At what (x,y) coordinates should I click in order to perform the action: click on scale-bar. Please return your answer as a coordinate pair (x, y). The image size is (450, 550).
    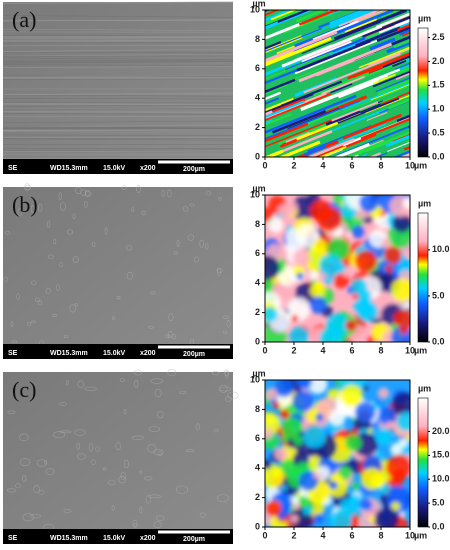
    Looking at the image, I should click on (194, 347).